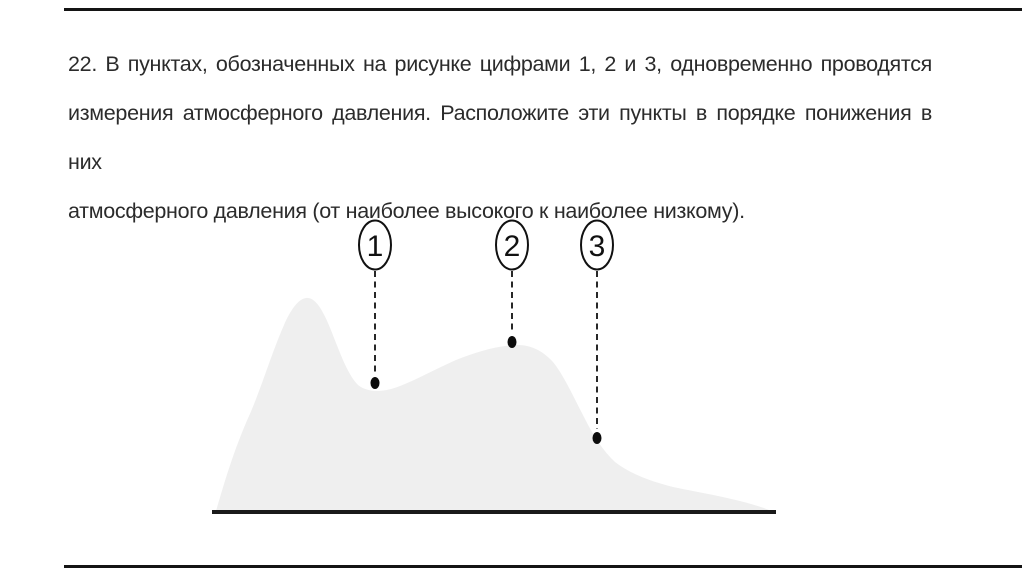  What do you see at coordinates (543, 9) in the screenshot?
I see `top-divider` at bounding box center [543, 9].